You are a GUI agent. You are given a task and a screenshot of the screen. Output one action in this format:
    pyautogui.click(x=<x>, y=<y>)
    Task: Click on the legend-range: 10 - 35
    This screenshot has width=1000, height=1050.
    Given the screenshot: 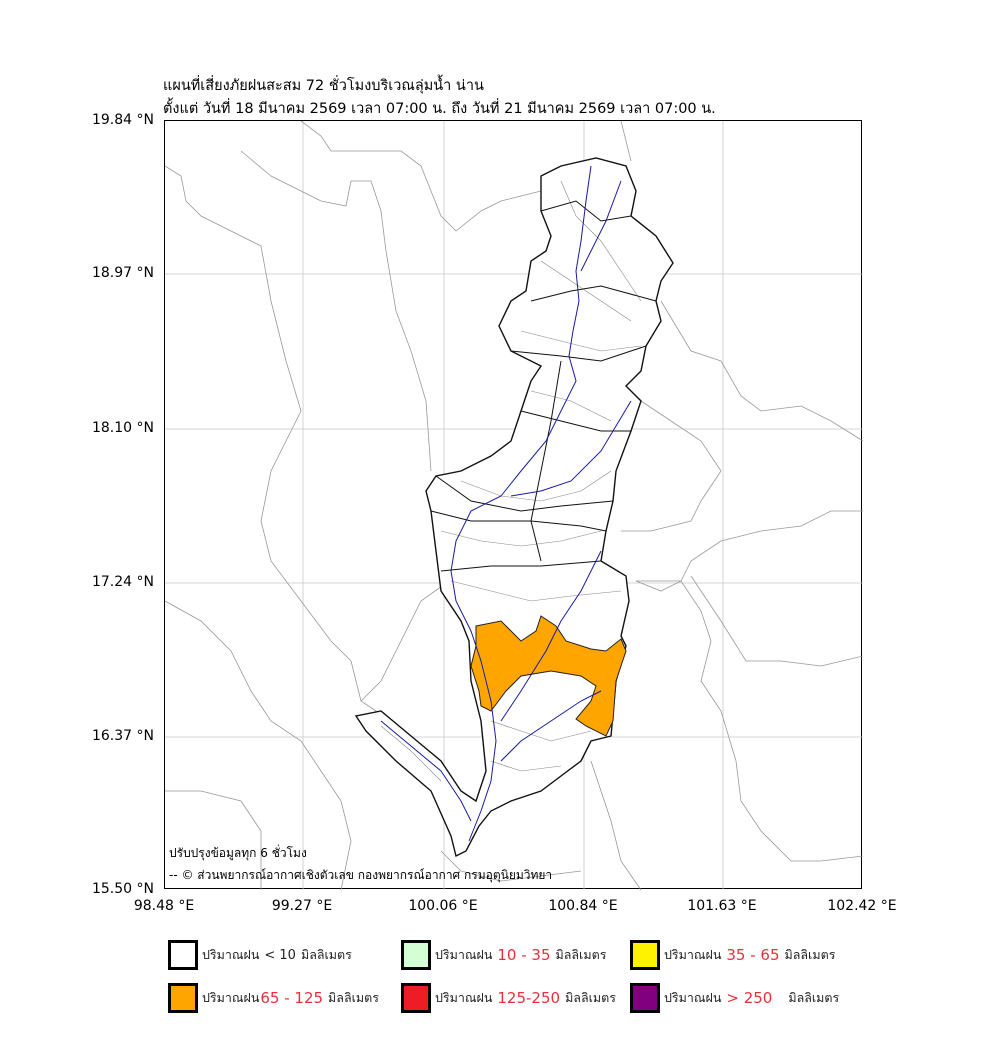 What is the action you would take?
    pyautogui.click(x=524, y=955)
    